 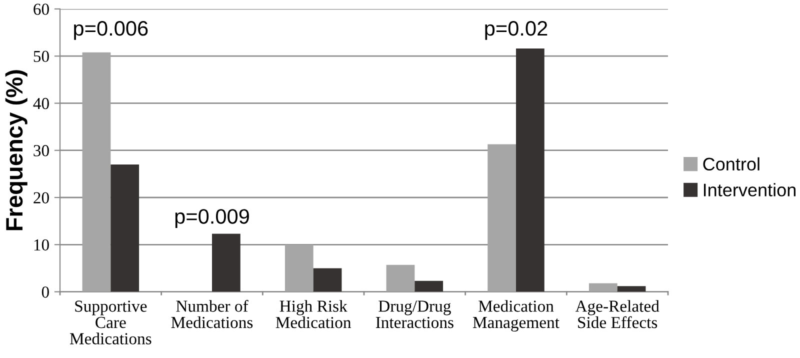 What do you see at coordinates (41, 104) in the screenshot?
I see `y-tick-label: 40` at bounding box center [41, 104].